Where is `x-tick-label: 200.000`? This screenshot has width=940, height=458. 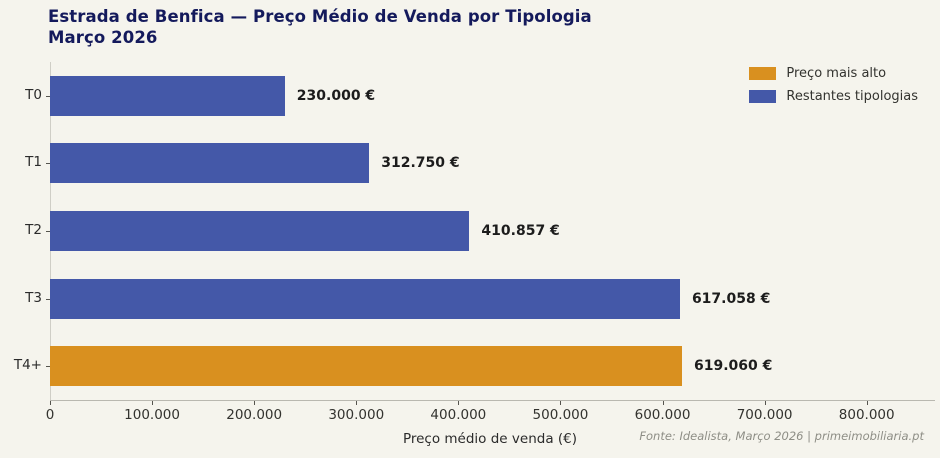 x-tick-label: 200.000 is located at coordinates (254, 415).